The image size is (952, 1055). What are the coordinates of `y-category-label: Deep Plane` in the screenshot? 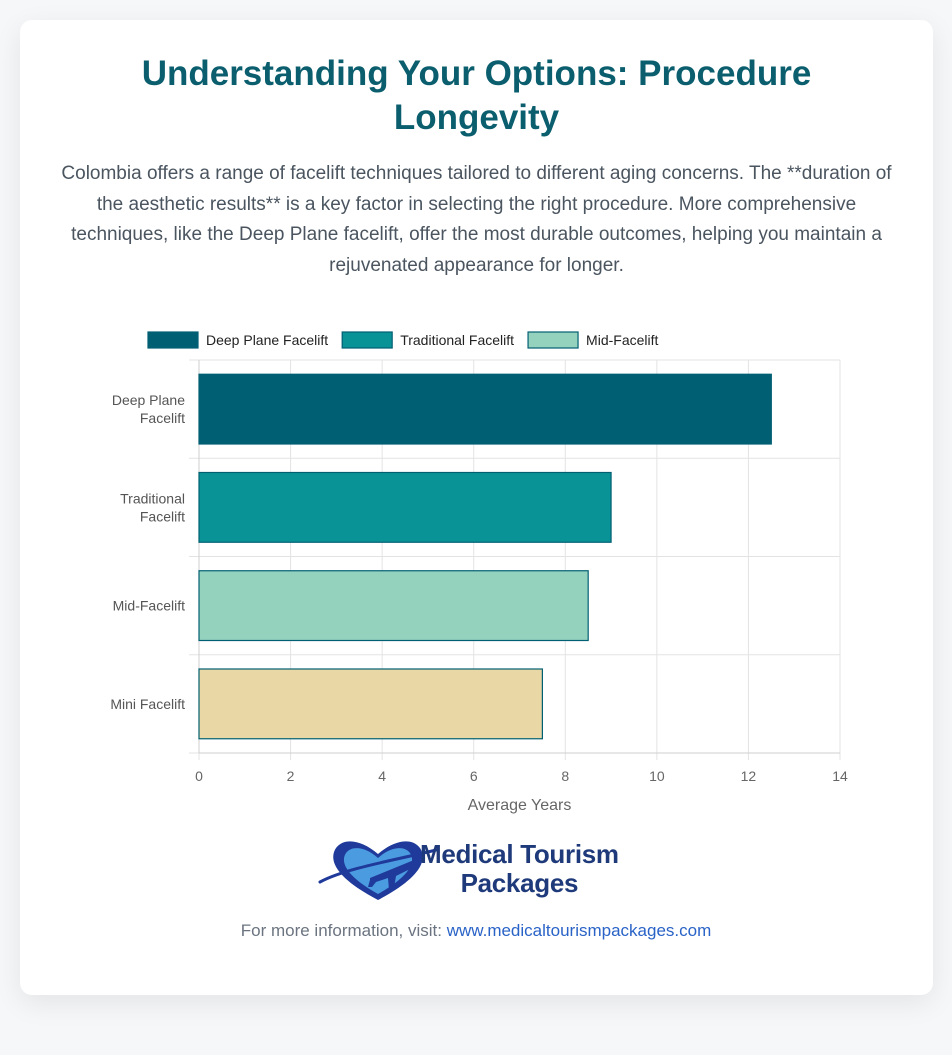 It's located at (148, 400).